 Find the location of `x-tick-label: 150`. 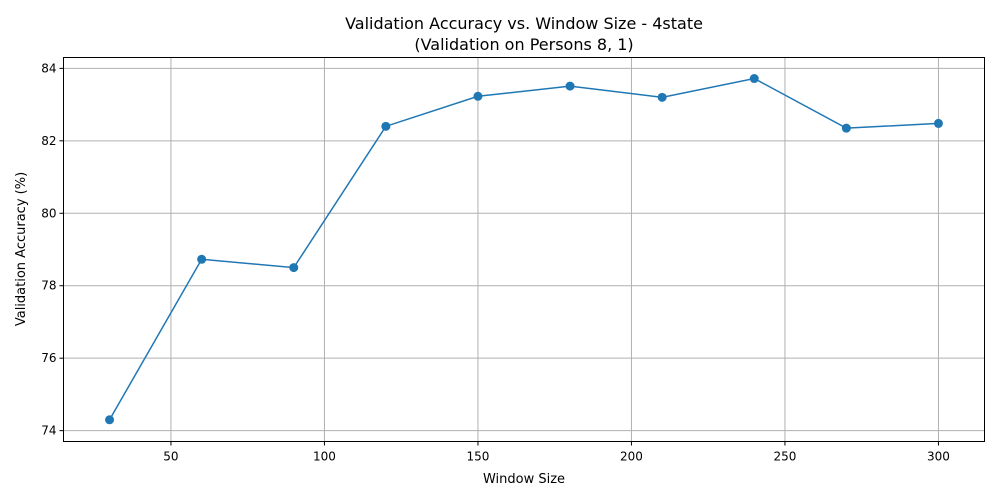

x-tick-label: 150 is located at coordinates (477, 457).